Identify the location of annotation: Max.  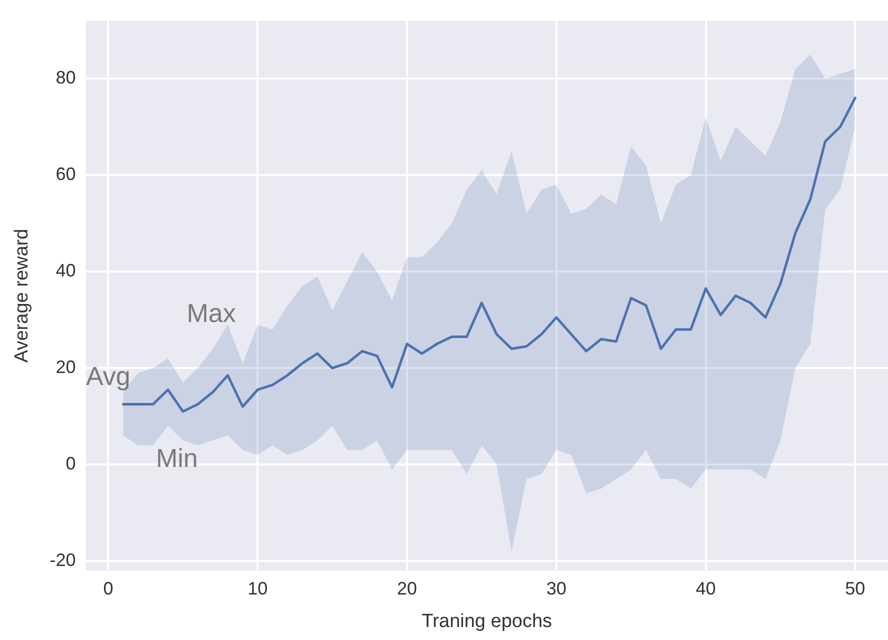
(211, 313).